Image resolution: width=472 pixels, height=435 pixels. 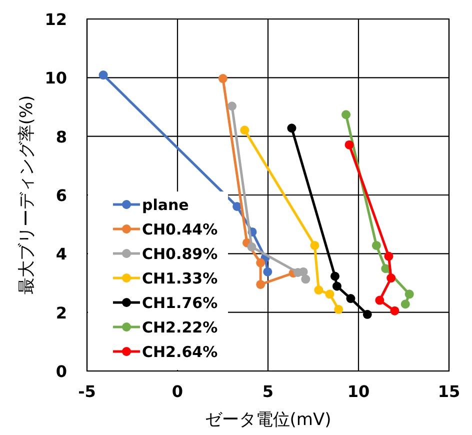 What do you see at coordinates (61, 312) in the screenshot?
I see `y-tick-label: 2` at bounding box center [61, 312].